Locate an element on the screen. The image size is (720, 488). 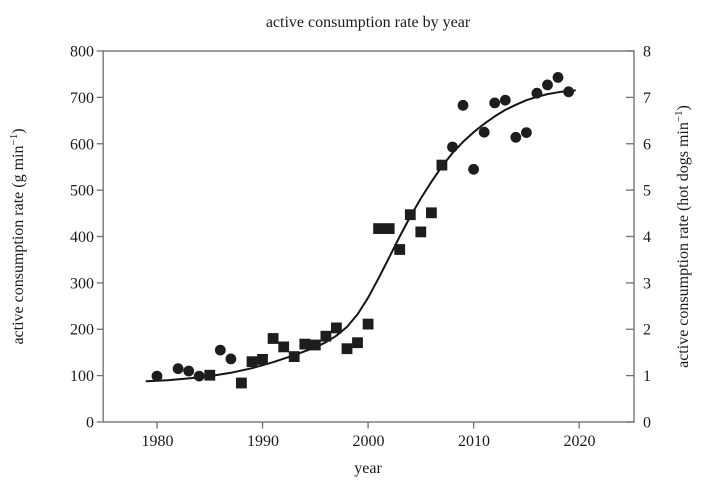
y-right-axis-label: active consumption rate (hot dogs min−1) is located at coordinates (682, 236).